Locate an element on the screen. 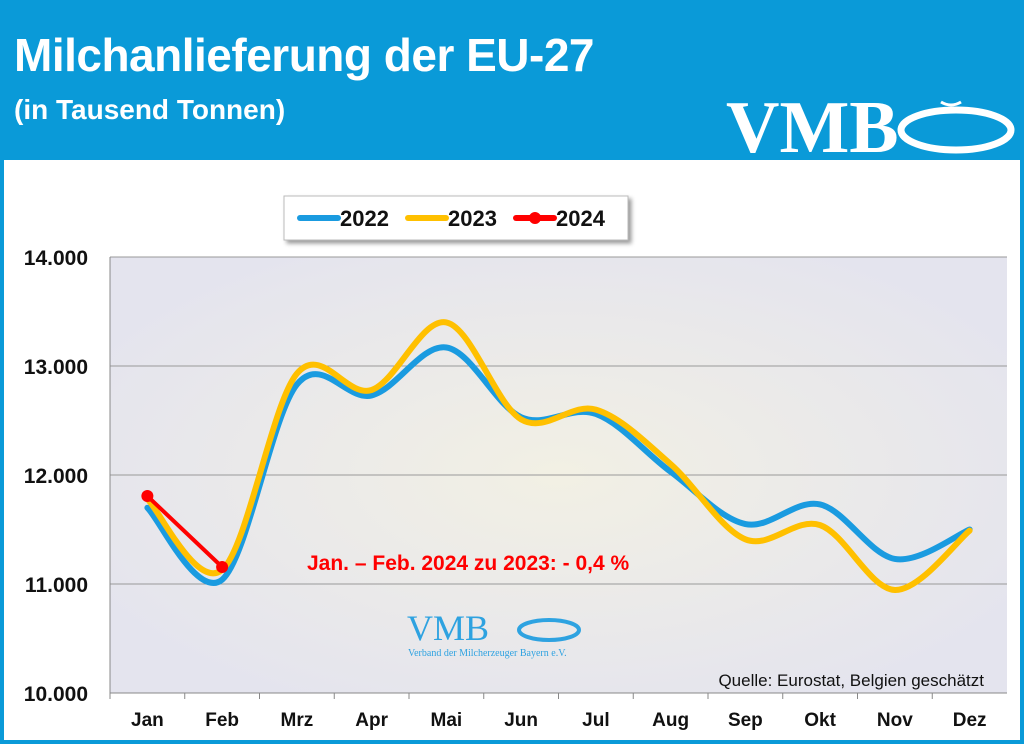 This screenshot has height=744, width=1024. annotation: Jan. – Feb. 2024 zu 2023: - 0,4 % is located at coordinates (468, 563).